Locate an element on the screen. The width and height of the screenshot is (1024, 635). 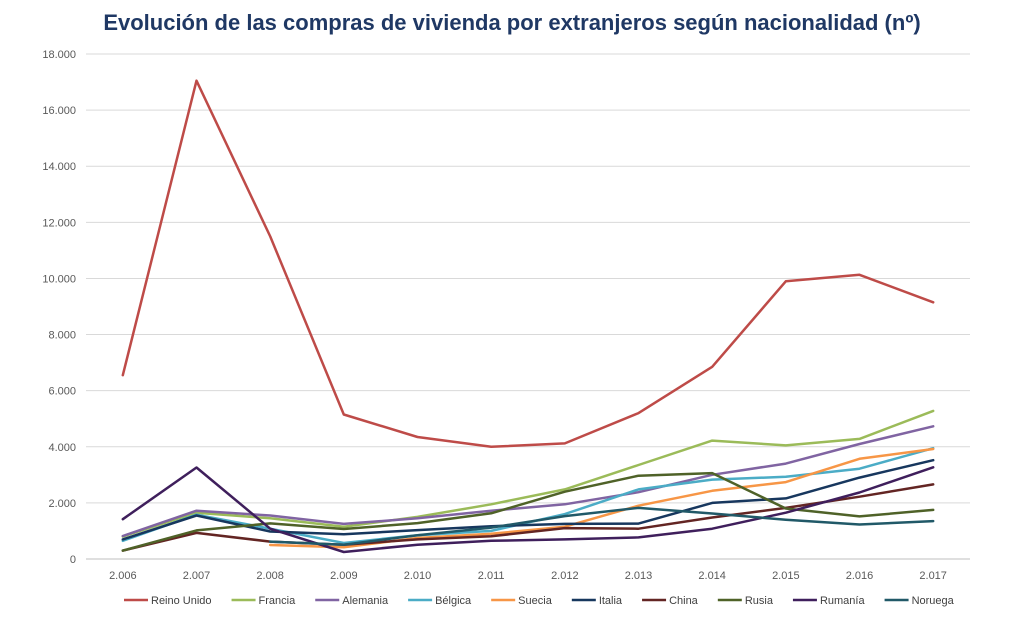
y-tick-label: 8.000 is located at coordinates (62, 336).